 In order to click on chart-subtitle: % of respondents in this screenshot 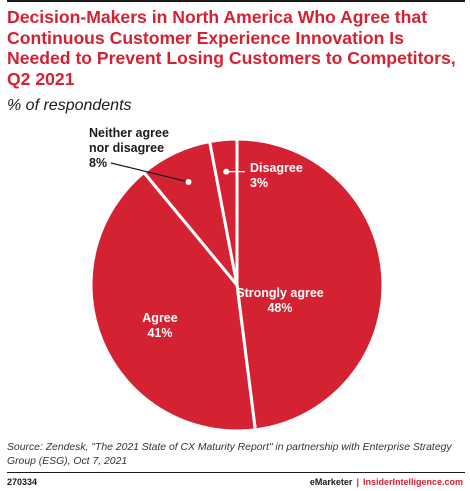, I will do `click(69, 105)`.